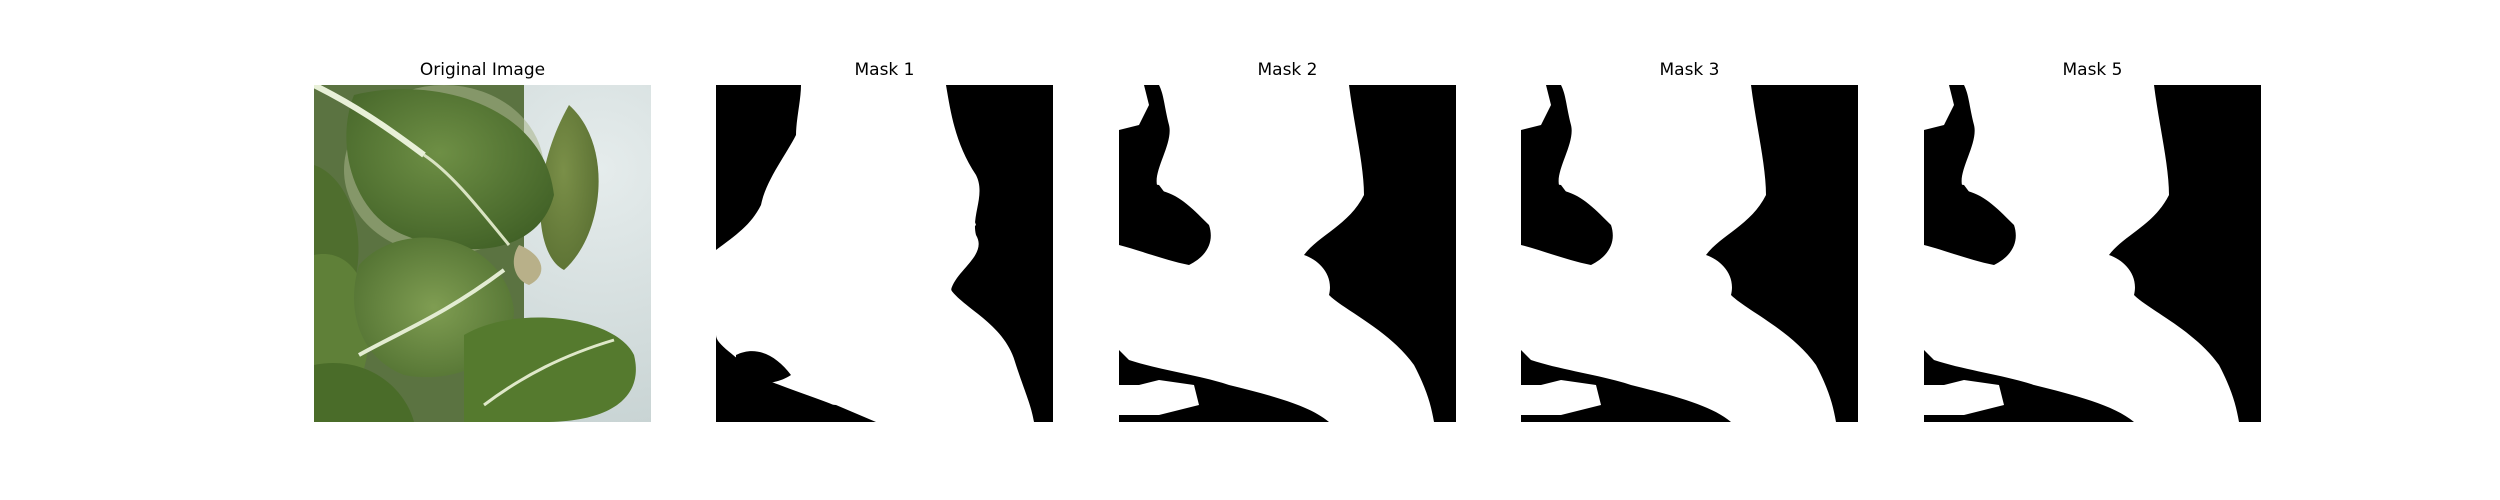  What do you see at coordinates (1287, 70) in the screenshot?
I see `panel-title: Mask 2` at bounding box center [1287, 70].